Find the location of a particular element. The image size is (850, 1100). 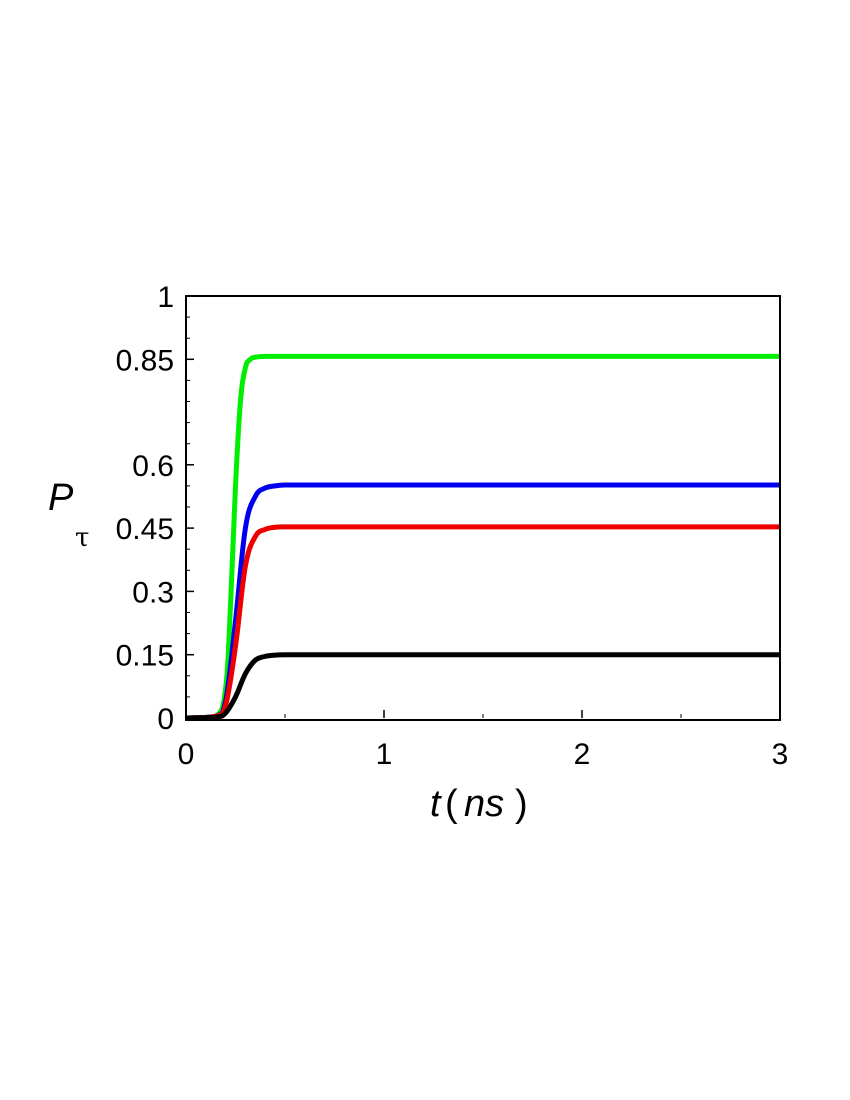

y-tick-label: 1 is located at coordinates (165, 297).